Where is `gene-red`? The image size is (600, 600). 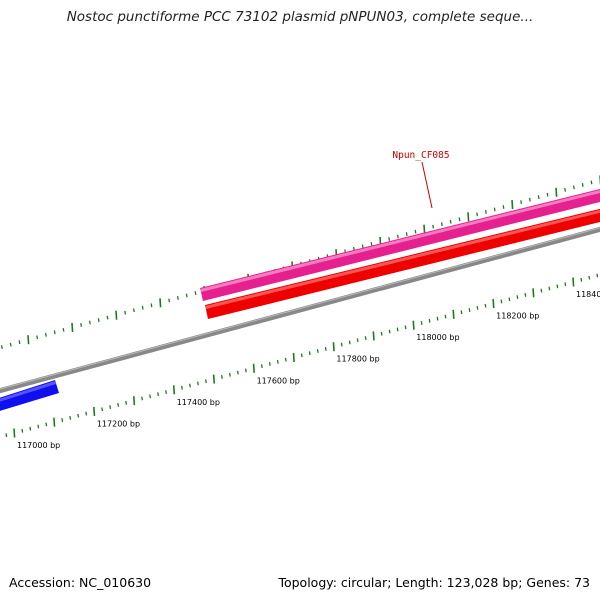
gene-red is located at coordinates (402, 262).